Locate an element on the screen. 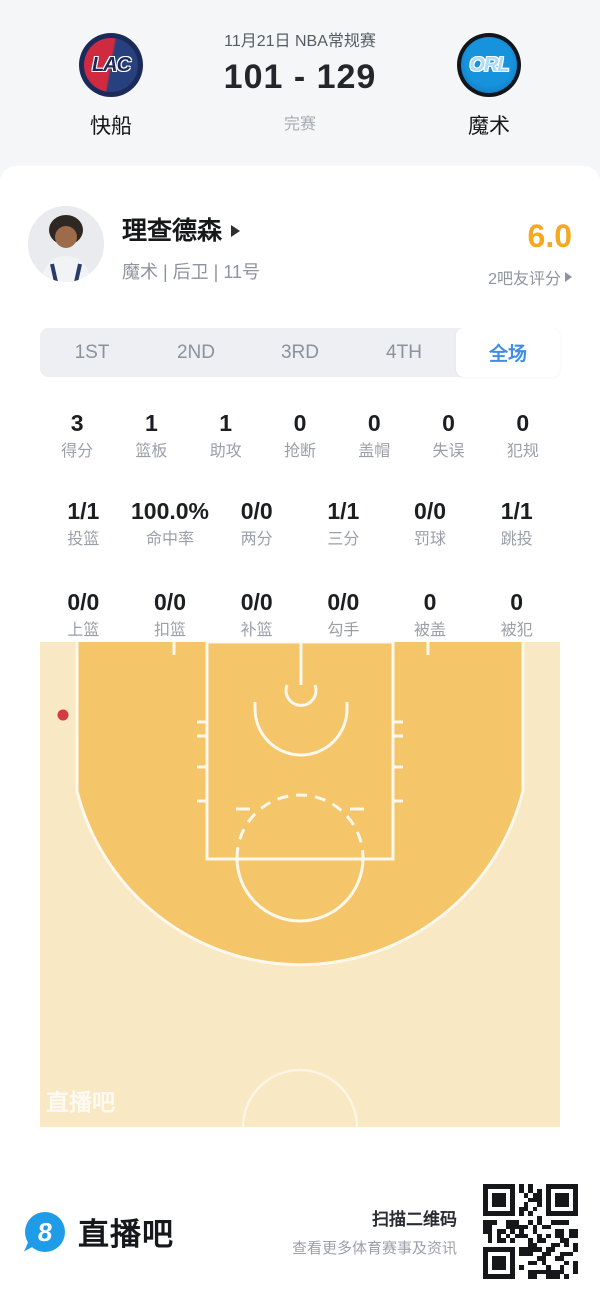 This screenshot has height=1310, width=600. restricted-area-arc is located at coordinates (301, 729).